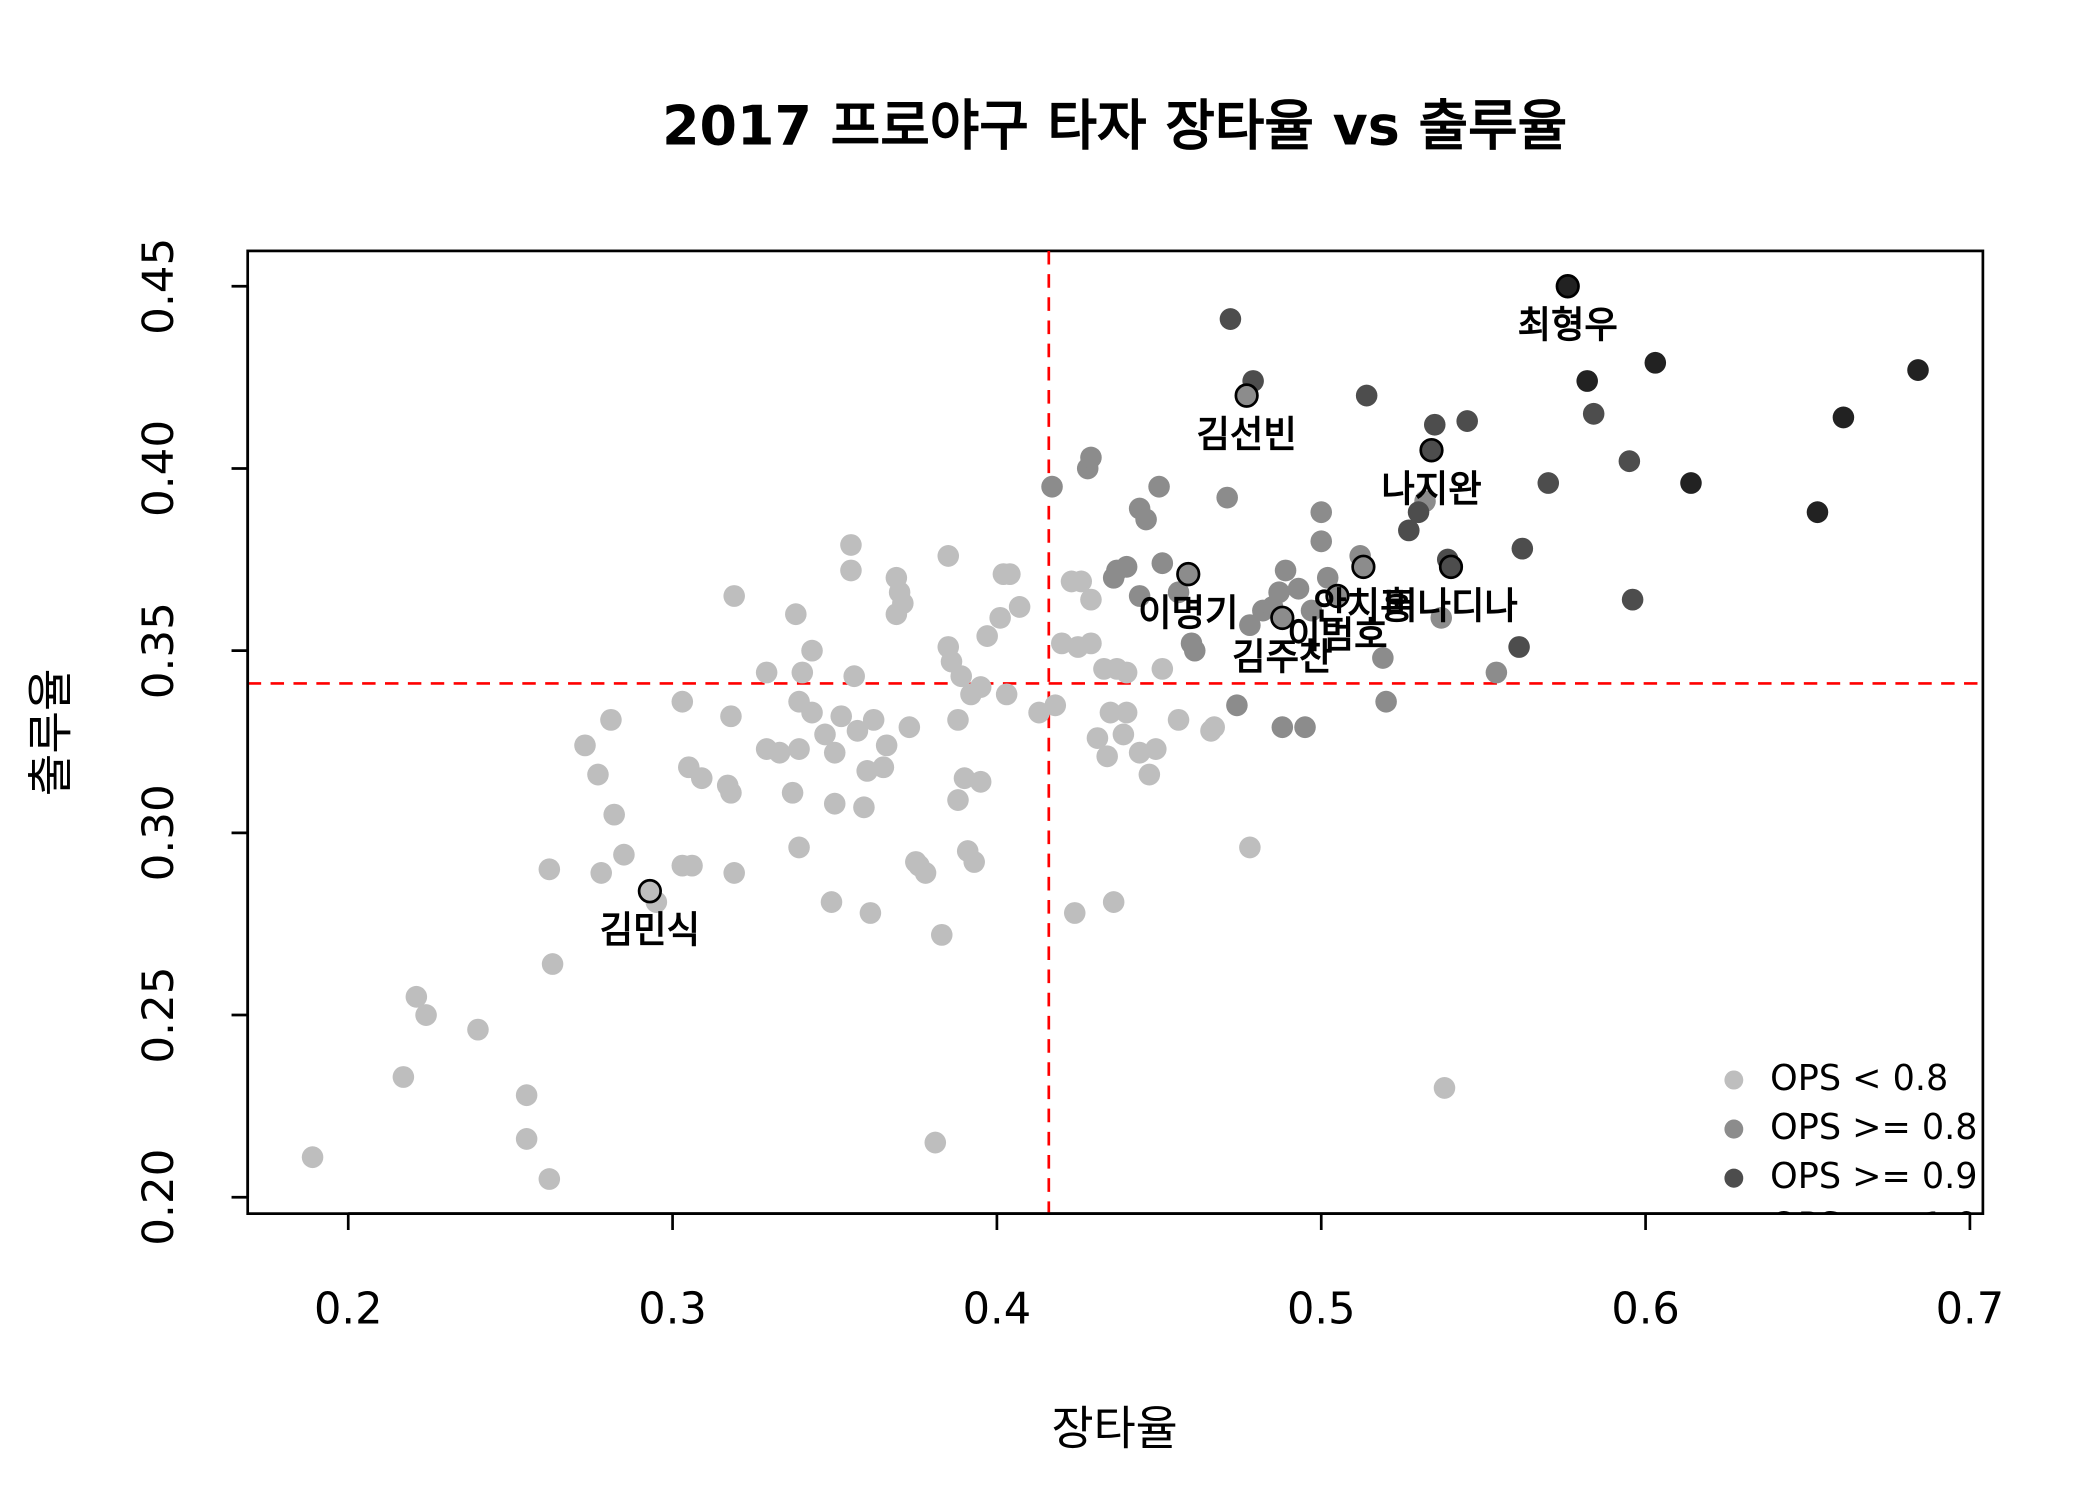 Image resolution: width=2100 pixels, height=1500 pixels. What do you see at coordinates (348, 1309) in the screenshot?
I see `x-tick-label: 0.2` at bounding box center [348, 1309].